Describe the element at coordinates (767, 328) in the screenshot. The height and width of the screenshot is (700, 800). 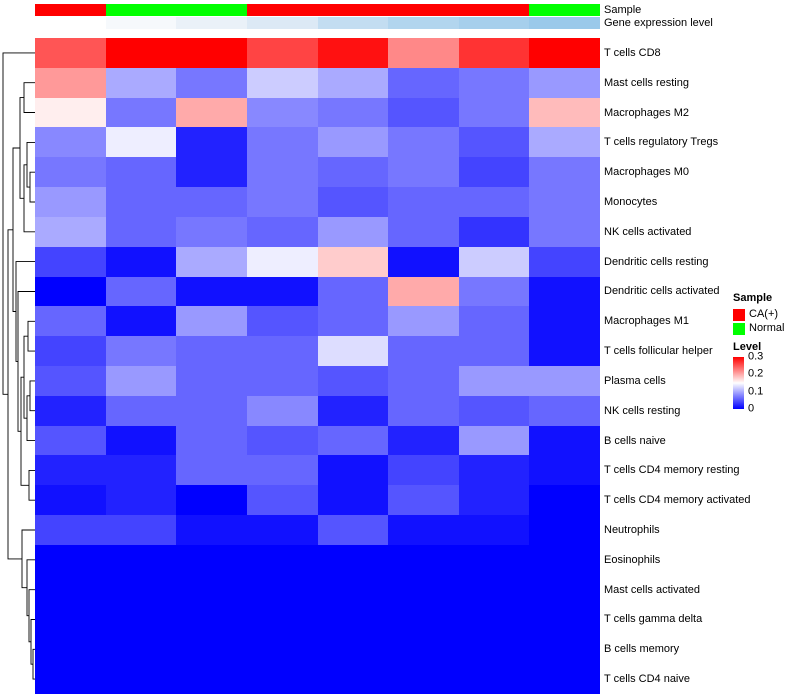
I see `legend-item-label: Normal` at that location.